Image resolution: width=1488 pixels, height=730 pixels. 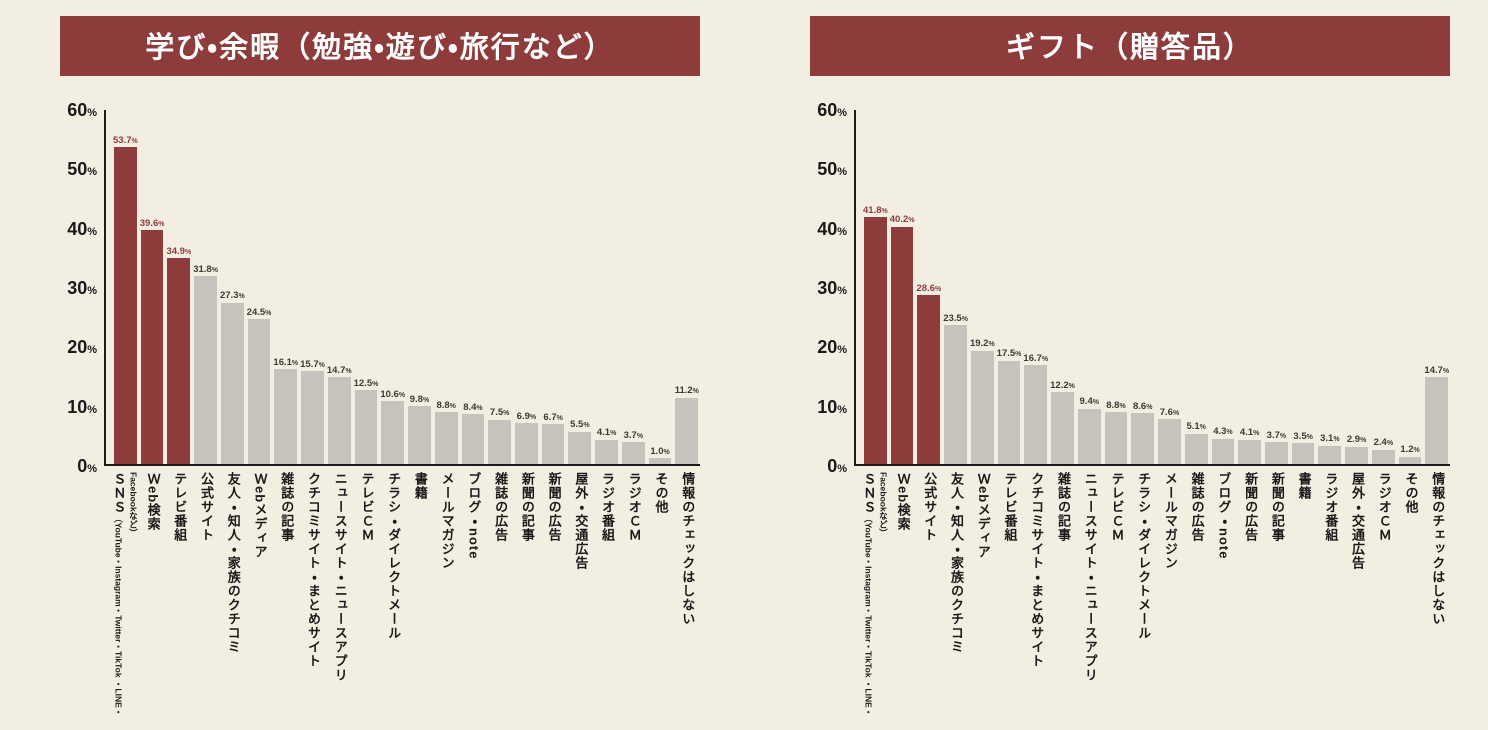 I want to click on bar-column: 40.2%, so click(x=902, y=287).